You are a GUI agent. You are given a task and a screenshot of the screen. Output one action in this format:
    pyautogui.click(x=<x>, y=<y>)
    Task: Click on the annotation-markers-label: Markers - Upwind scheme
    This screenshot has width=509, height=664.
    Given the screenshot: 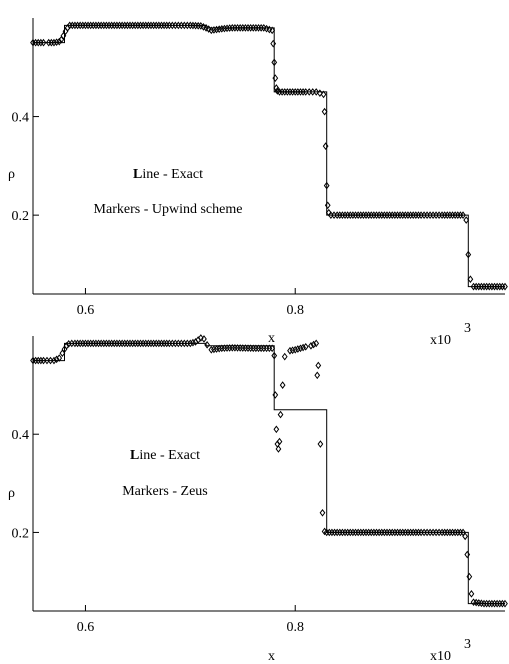 What is the action you would take?
    pyautogui.click(x=168, y=209)
    